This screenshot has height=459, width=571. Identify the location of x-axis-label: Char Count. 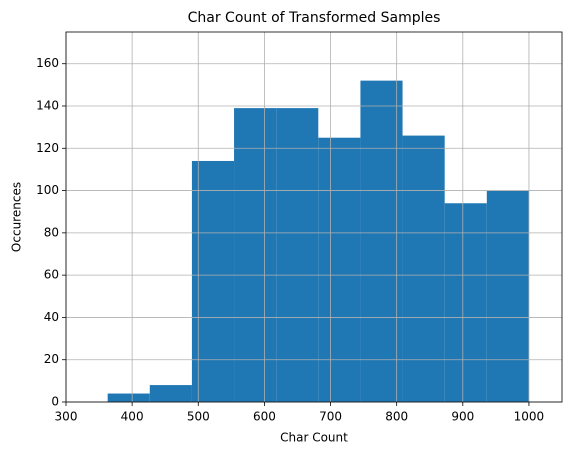
(314, 438).